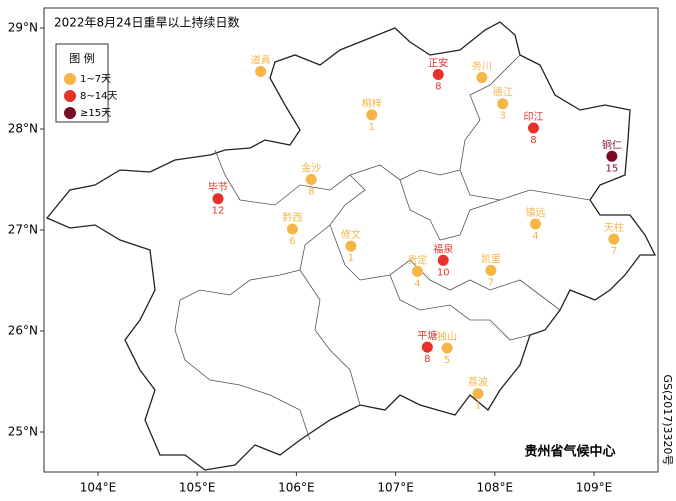 This screenshot has height=501, width=676. I want to click on station-name: 正安, so click(438, 62).